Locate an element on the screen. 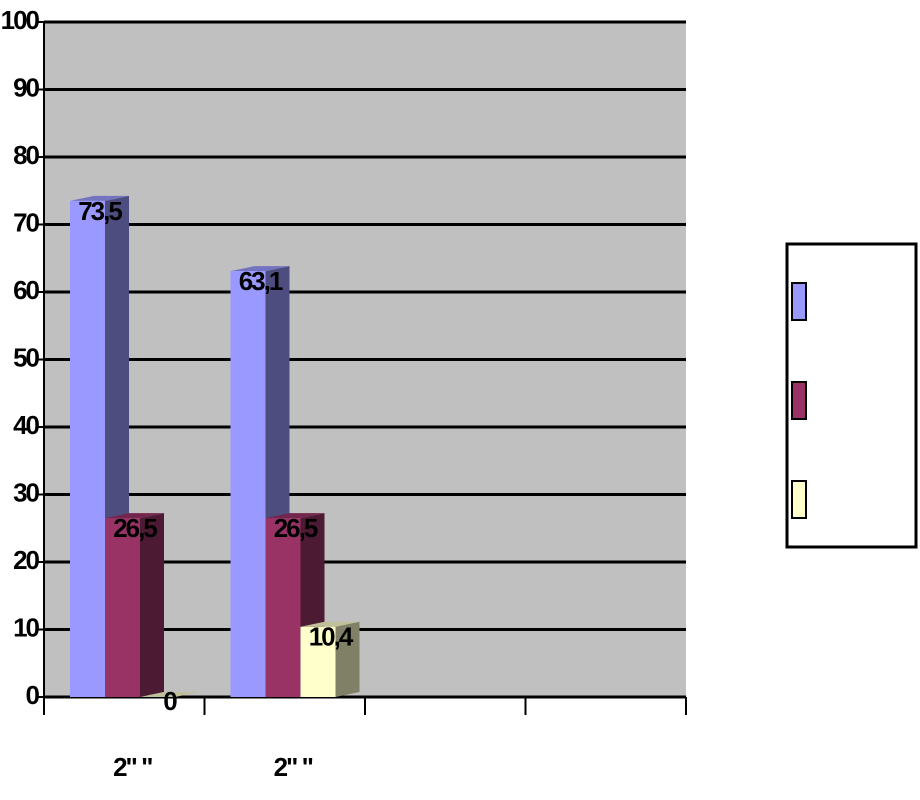 This screenshot has height=800, width=920. y-tick-label: 10 is located at coordinates (26, 627).